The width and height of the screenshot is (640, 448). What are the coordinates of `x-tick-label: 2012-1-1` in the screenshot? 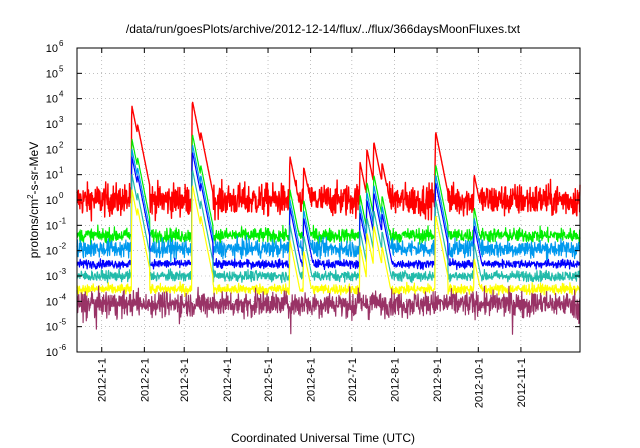 It's located at (103, 380).